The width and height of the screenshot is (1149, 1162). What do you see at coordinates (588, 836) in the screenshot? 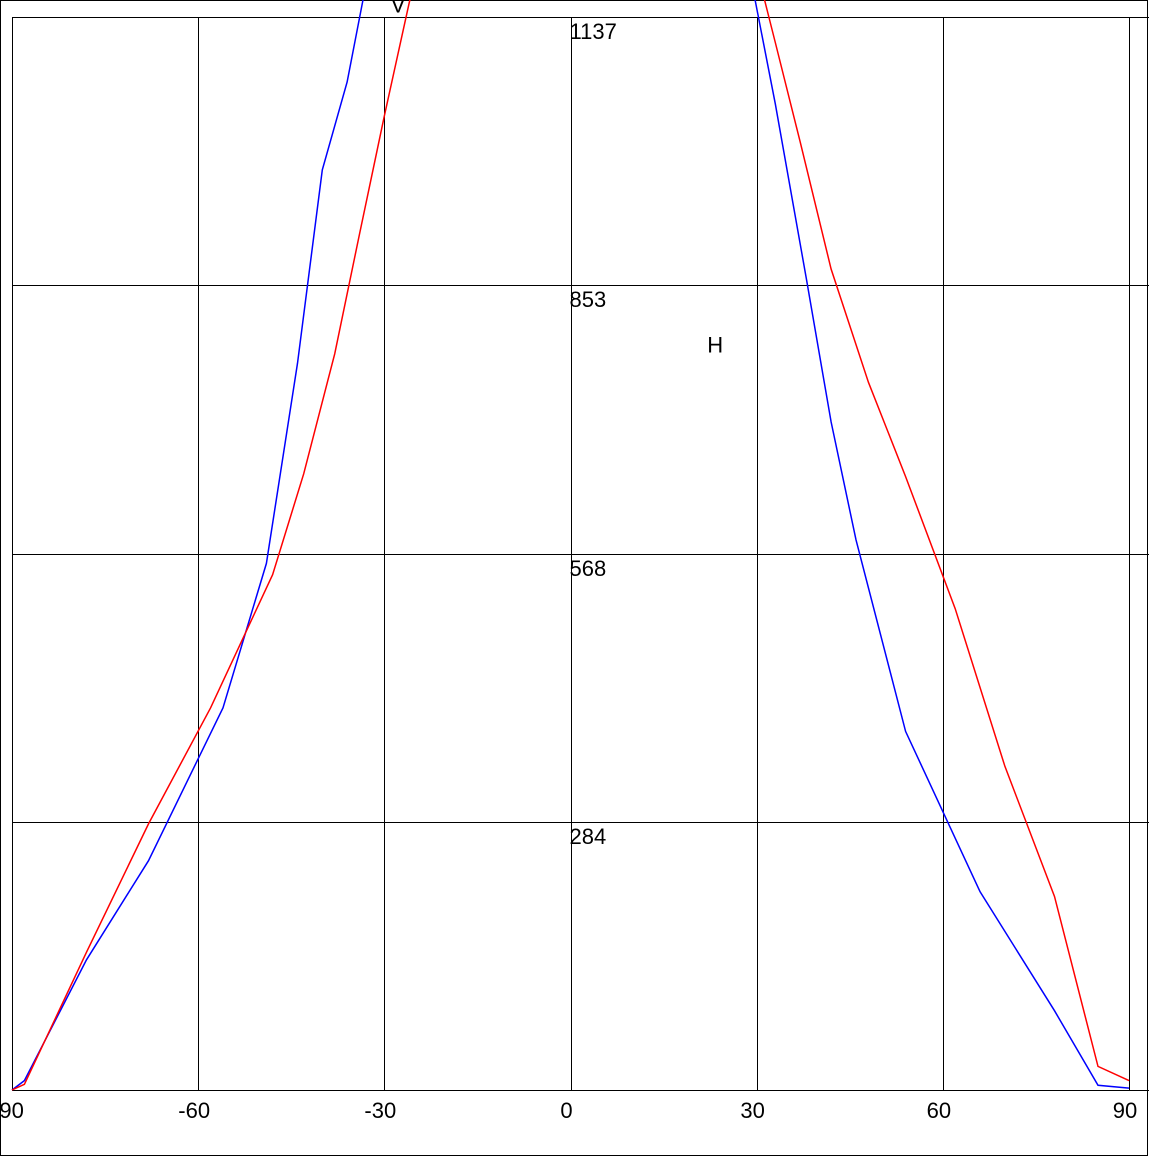
I see `y-tick-label: 284` at bounding box center [588, 836].